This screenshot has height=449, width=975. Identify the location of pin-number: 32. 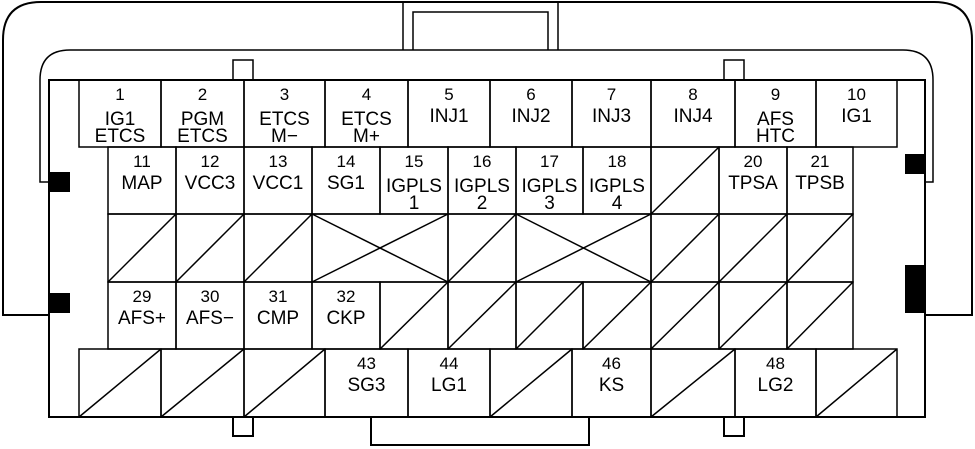
(346, 296).